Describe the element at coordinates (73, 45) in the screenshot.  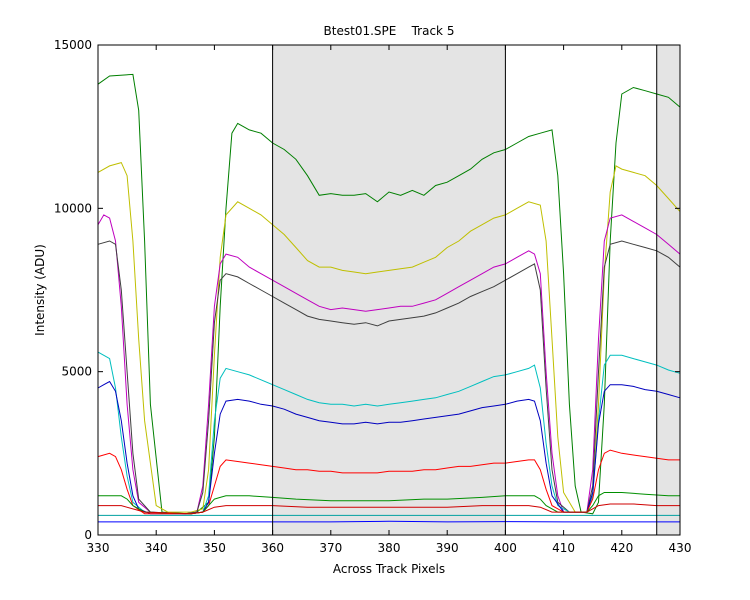
I see `y-tick-label: 15000` at that location.